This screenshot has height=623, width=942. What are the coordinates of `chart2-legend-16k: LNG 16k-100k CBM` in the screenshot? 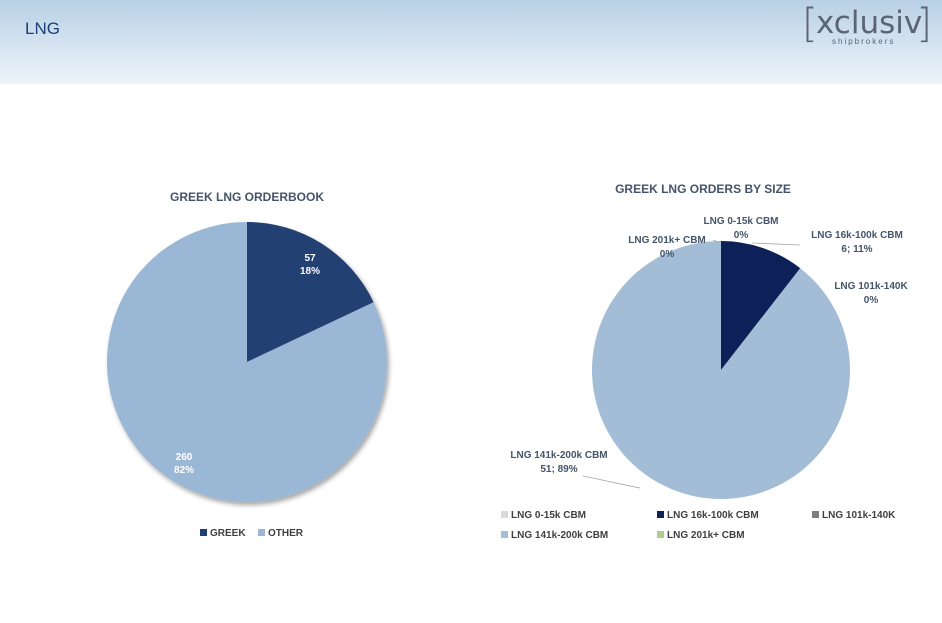 It's located at (713, 515).